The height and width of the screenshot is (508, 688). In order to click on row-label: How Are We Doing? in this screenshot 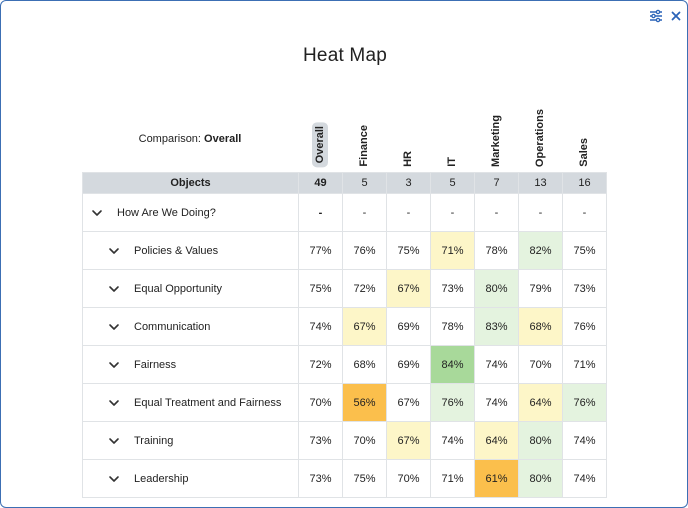, I will do `click(190, 213)`.